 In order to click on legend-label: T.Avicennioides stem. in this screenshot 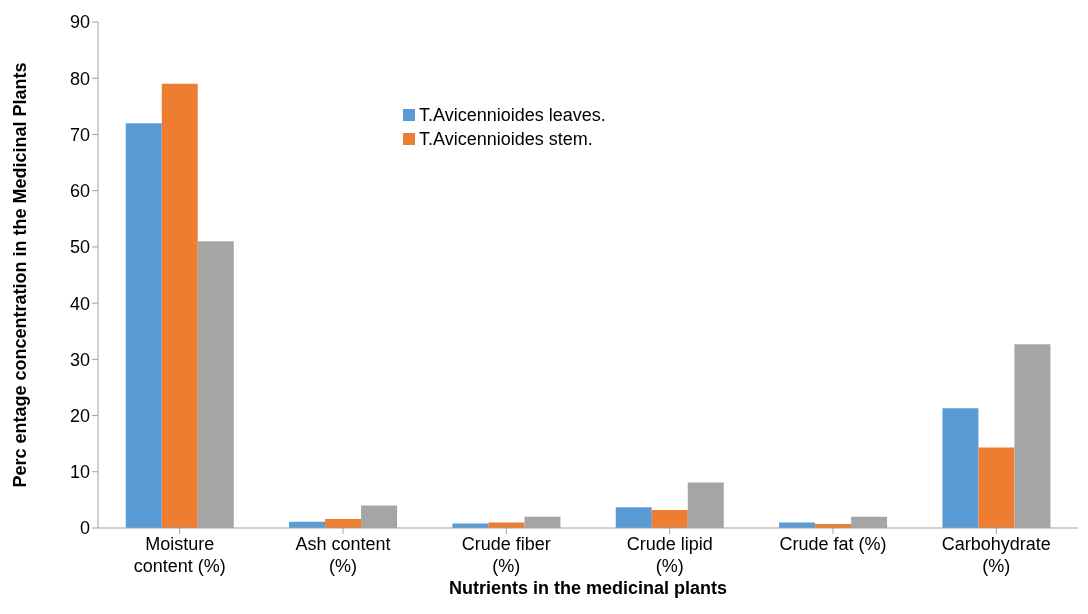, I will do `click(506, 139)`.